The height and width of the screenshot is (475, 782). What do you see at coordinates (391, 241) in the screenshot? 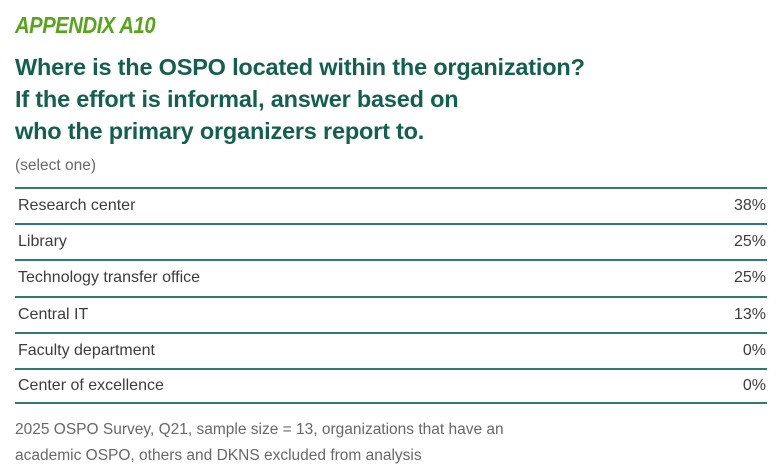
I see `table-row: Library 25%` at bounding box center [391, 241].